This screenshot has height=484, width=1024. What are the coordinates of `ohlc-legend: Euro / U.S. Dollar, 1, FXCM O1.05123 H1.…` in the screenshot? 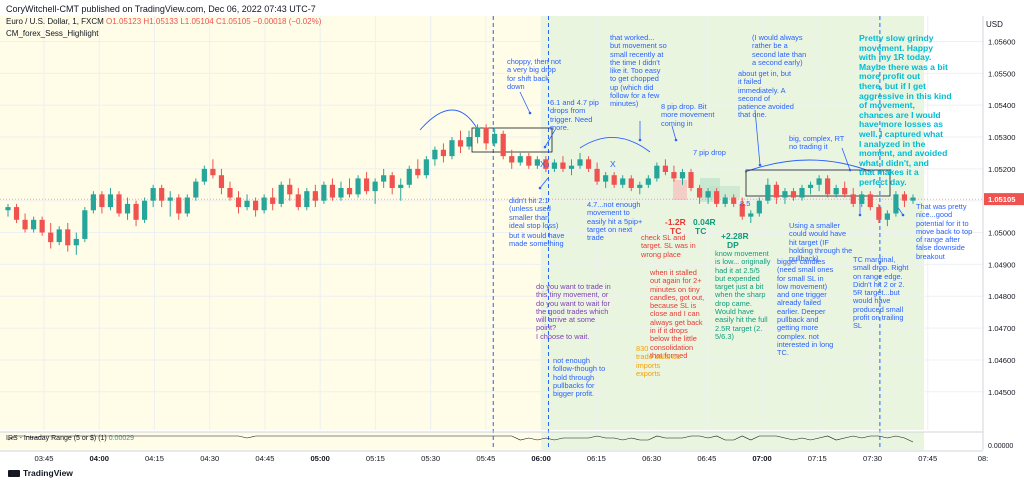 It's located at (163, 21).